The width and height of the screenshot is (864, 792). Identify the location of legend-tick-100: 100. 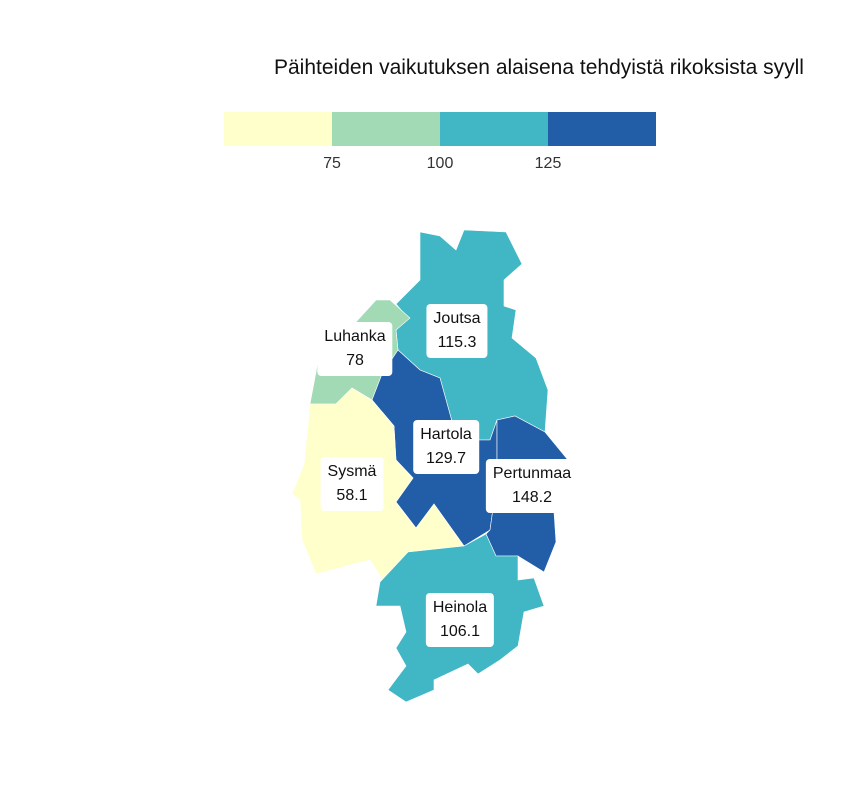
(440, 163).